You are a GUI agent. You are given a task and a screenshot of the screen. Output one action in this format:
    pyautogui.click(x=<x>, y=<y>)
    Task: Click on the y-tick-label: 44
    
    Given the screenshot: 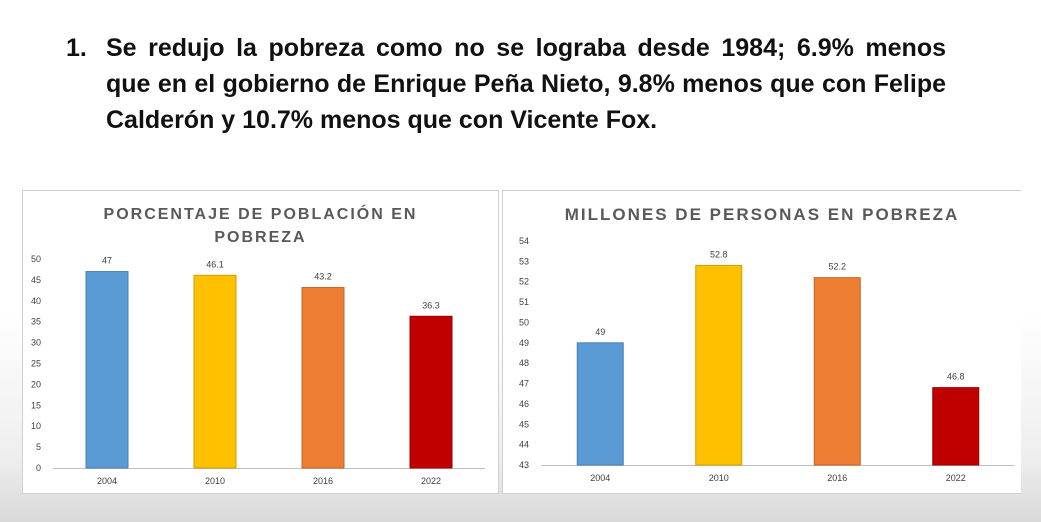 What is the action you would take?
    pyautogui.click(x=524, y=445)
    